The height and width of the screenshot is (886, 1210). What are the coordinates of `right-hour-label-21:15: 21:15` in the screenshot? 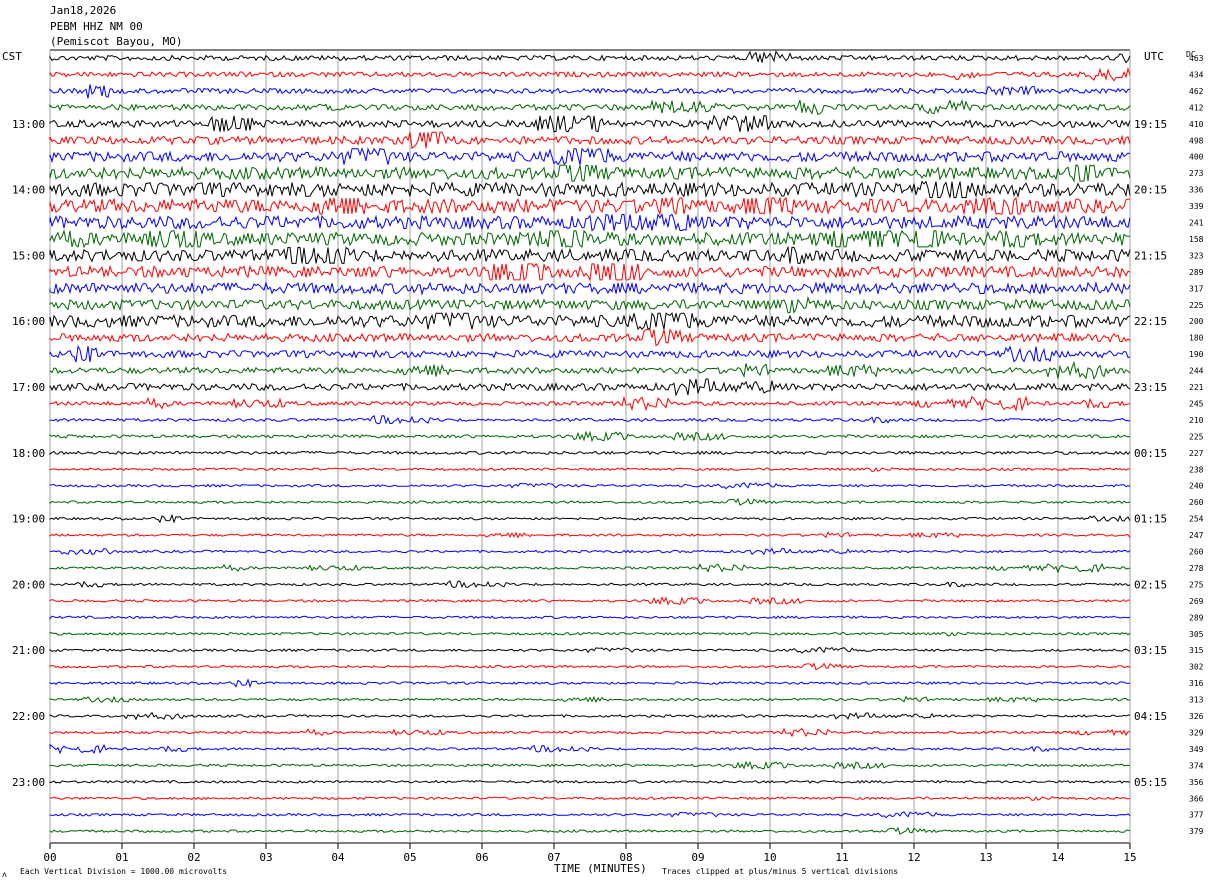 It's located at (1150, 255).